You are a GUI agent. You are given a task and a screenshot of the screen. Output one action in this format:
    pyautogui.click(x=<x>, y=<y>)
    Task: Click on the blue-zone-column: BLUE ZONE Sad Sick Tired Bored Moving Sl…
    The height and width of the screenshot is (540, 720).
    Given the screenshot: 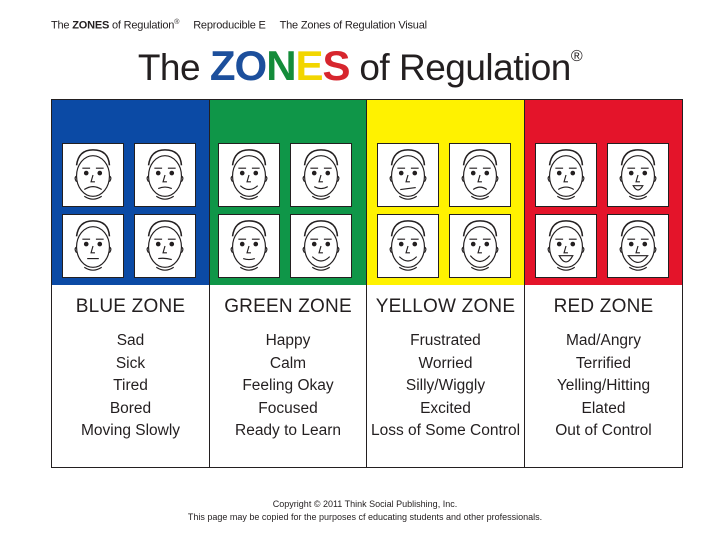 What is the action you would take?
    pyautogui.click(x=130, y=283)
    